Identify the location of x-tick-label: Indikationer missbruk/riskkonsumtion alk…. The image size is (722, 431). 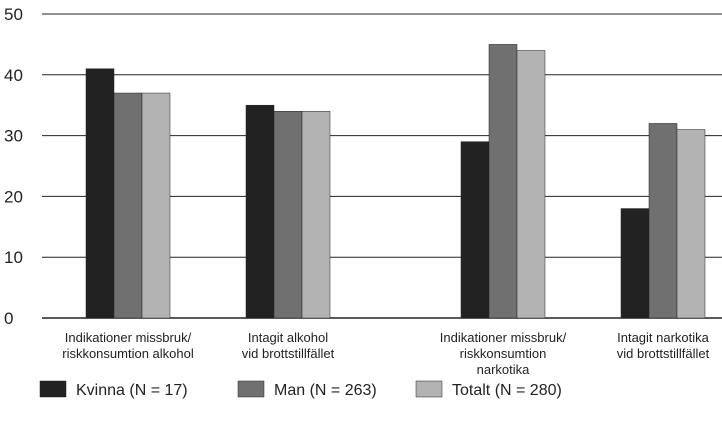
(128, 345).